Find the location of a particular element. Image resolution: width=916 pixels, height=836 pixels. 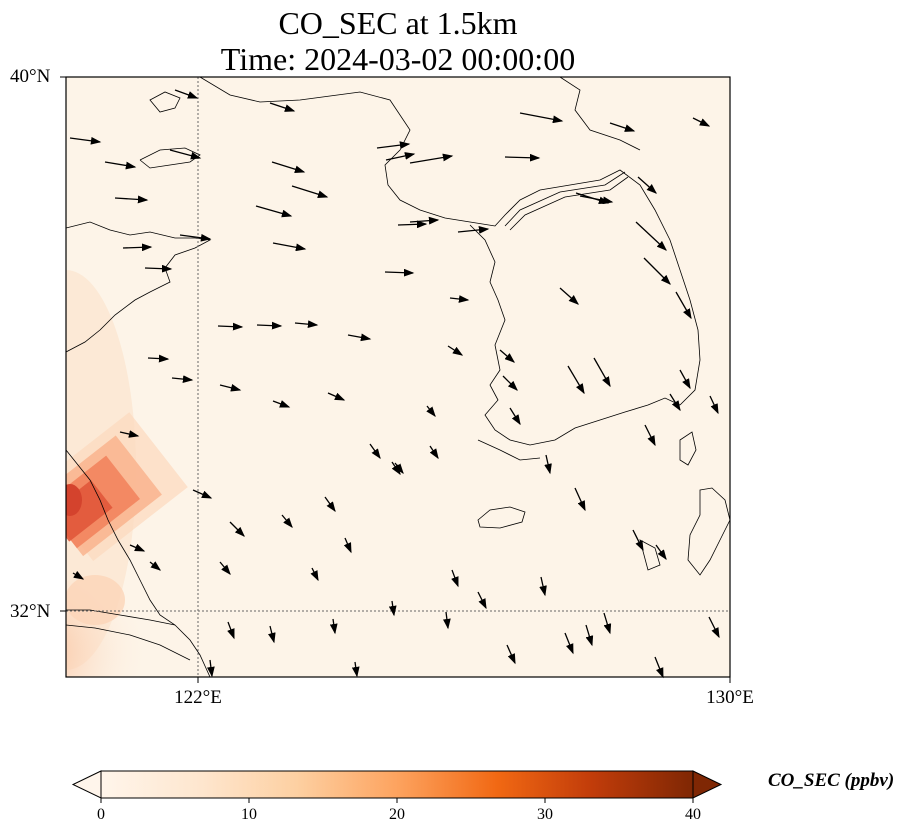

colorbar-tick-30: 30 is located at coordinates (545, 814).